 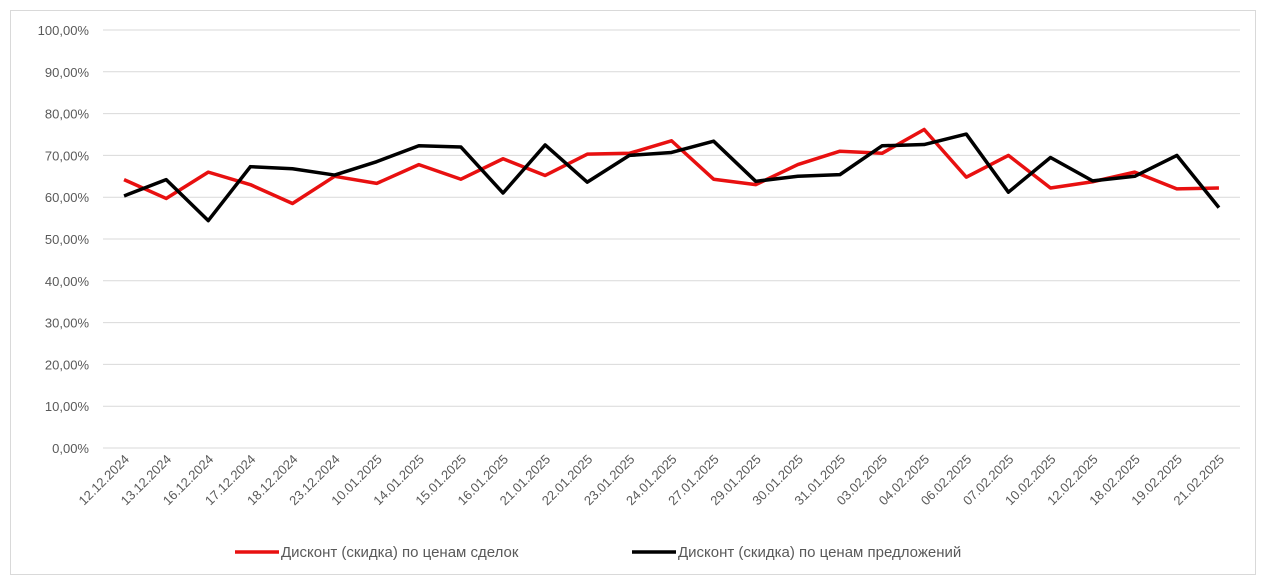 I want to click on y-tick-label: 70,00%, so click(x=67, y=155).